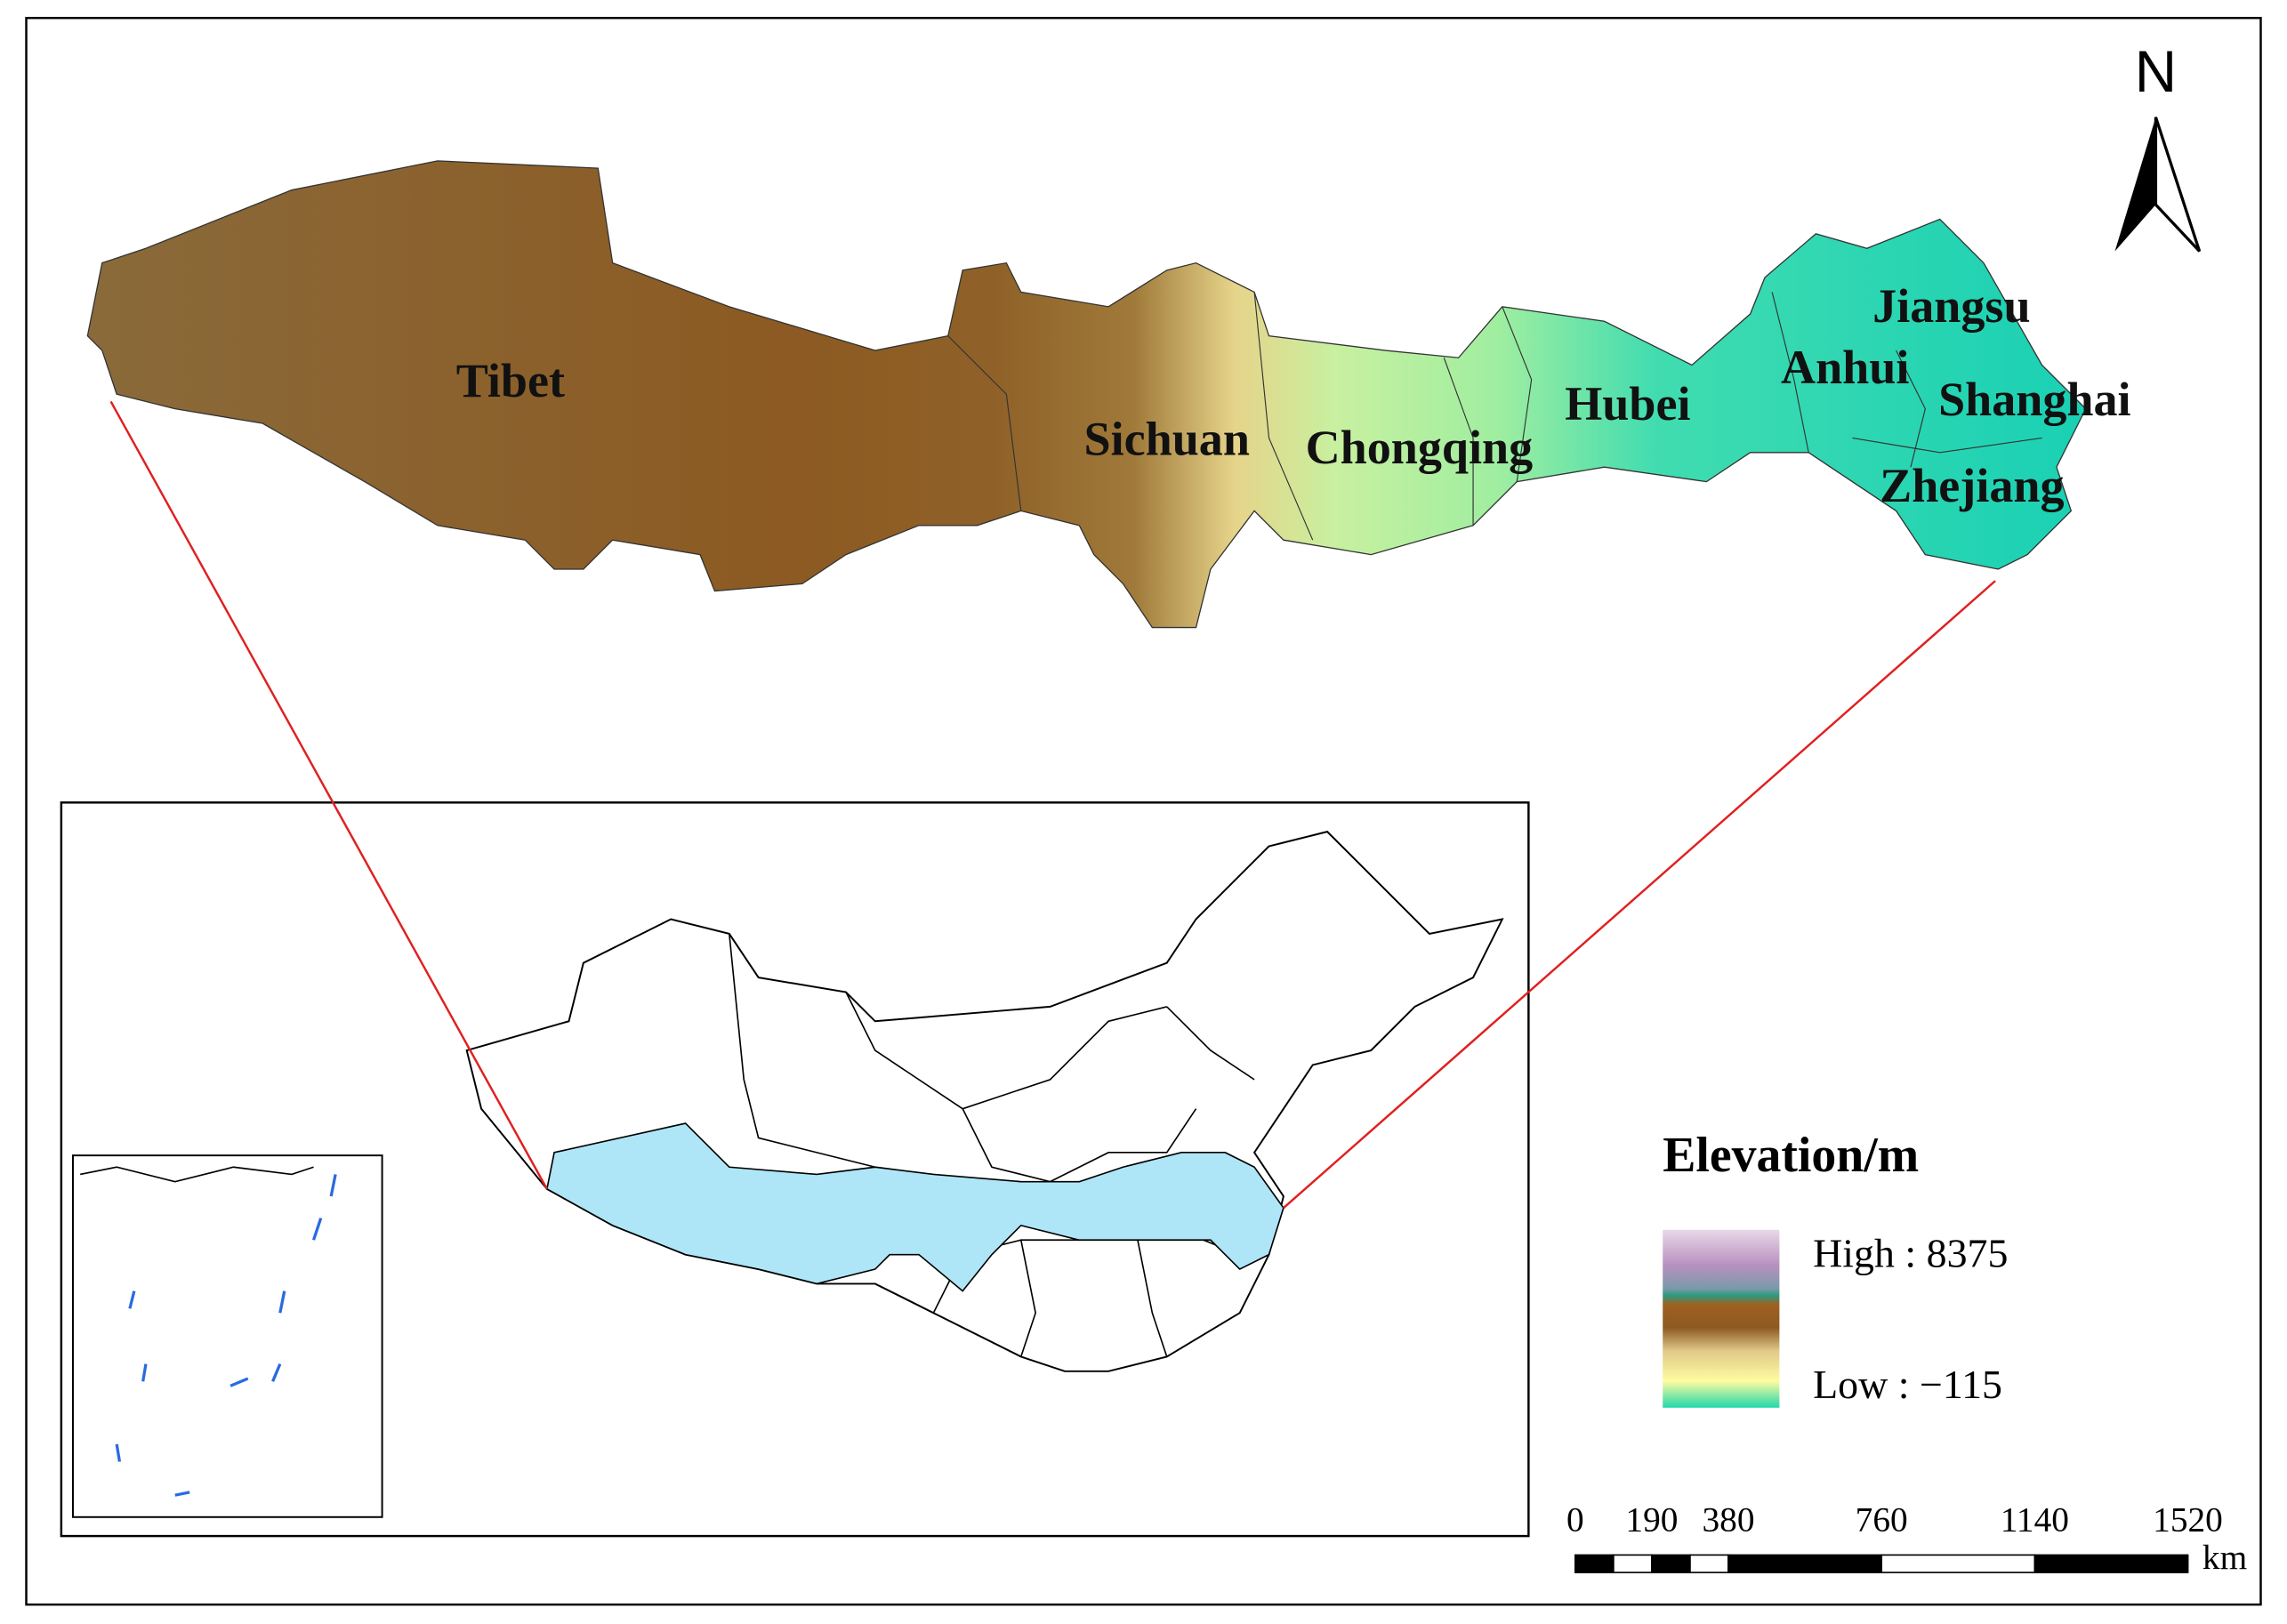 The image size is (2287, 1624). I want to click on nine-dash-line, so click(226, 1335).